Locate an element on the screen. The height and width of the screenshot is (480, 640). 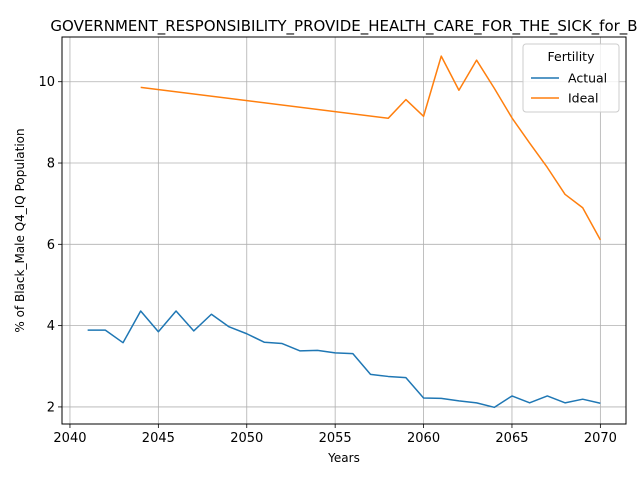
x-tick-label: 2045 is located at coordinates (158, 438).